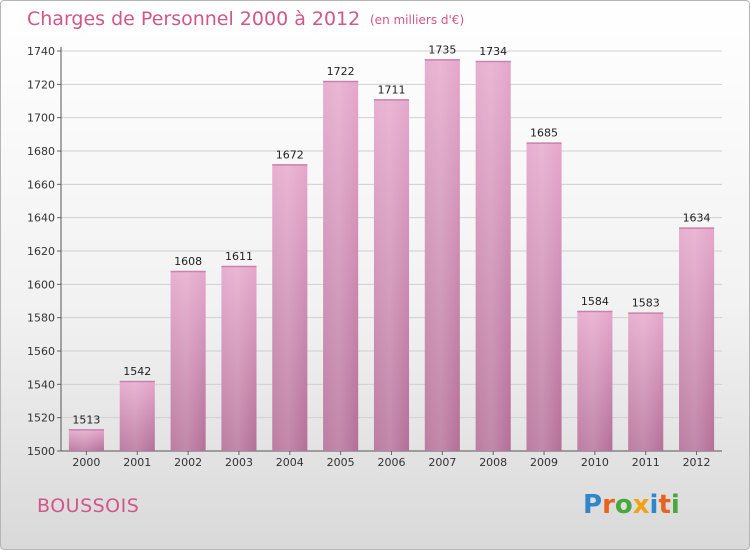  Describe the element at coordinates (88, 506) in the screenshot. I see `commune-name: BOUSSOIS` at that location.